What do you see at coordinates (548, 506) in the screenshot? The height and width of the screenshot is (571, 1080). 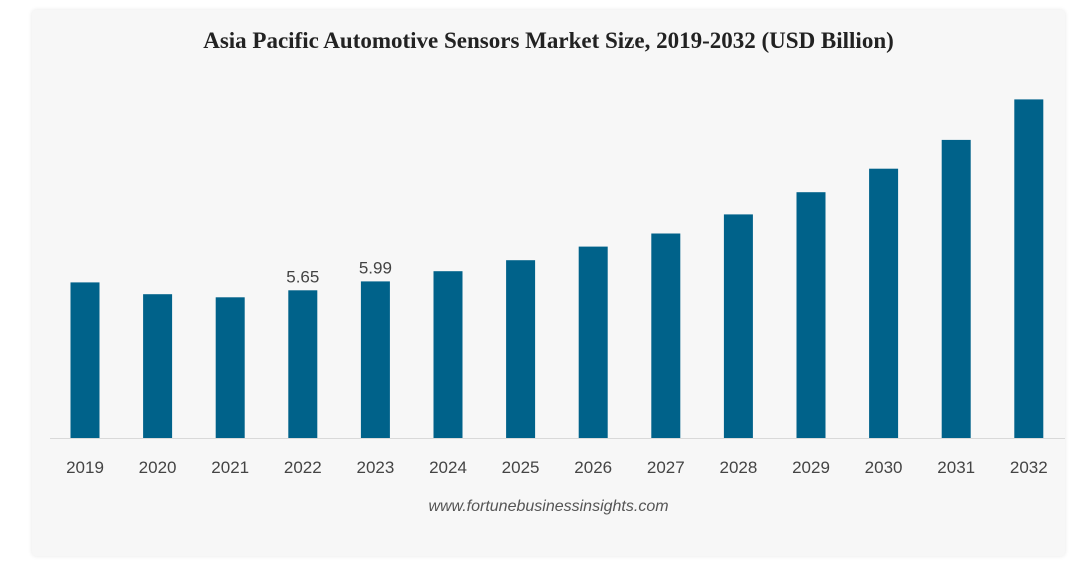 I see `source-credit: www.fortunebusinessinsights.com` at bounding box center [548, 506].